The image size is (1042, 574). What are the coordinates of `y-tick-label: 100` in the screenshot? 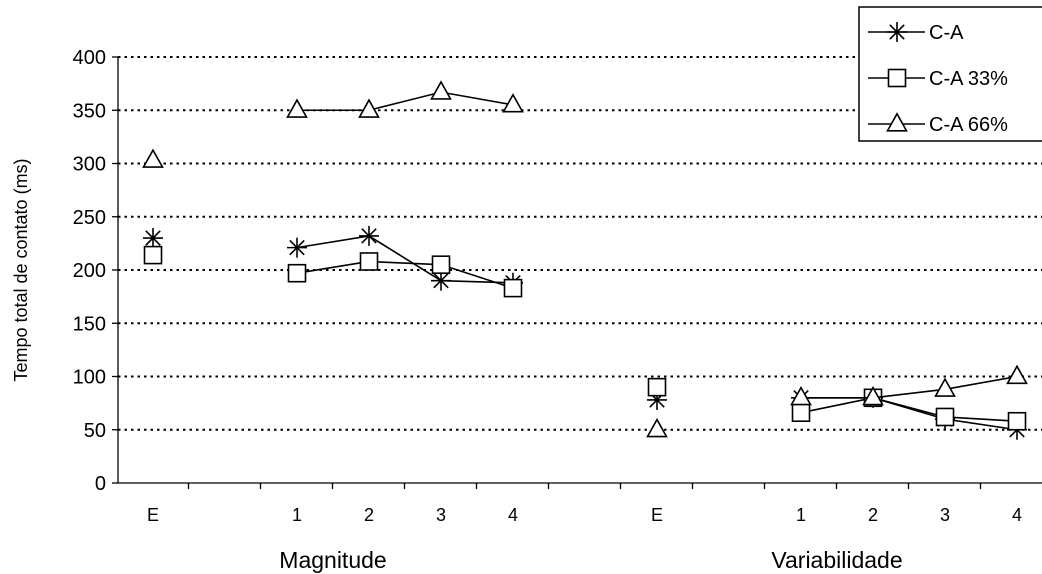 It's located at (89, 378).